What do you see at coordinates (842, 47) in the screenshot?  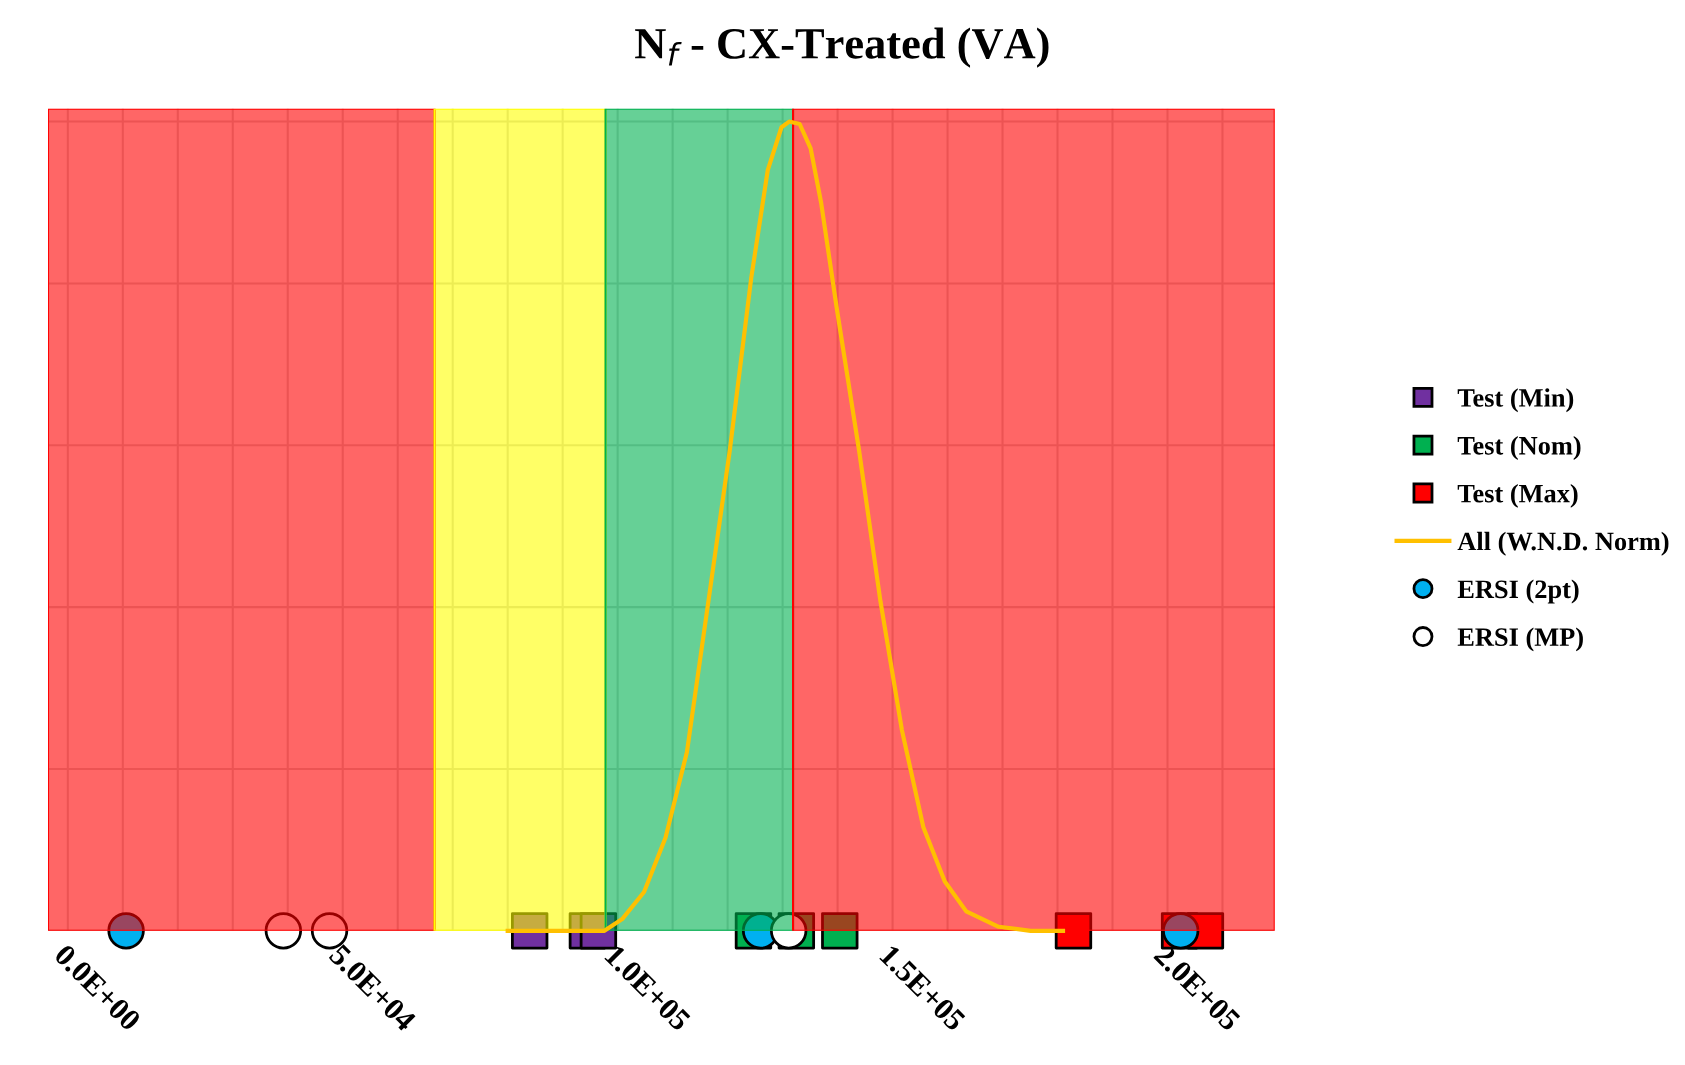 I see `chart-title: N$_{f}$ - CX-Treated (VA)` at bounding box center [842, 47].